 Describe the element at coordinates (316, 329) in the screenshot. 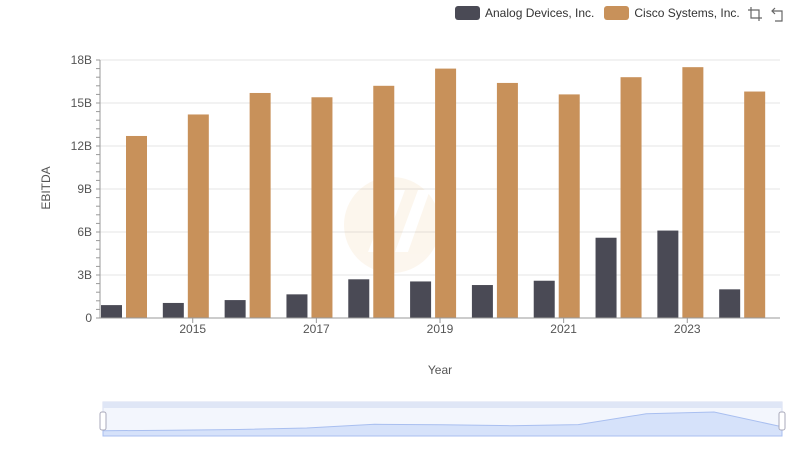

I see `x-tick-label: 2017` at that location.